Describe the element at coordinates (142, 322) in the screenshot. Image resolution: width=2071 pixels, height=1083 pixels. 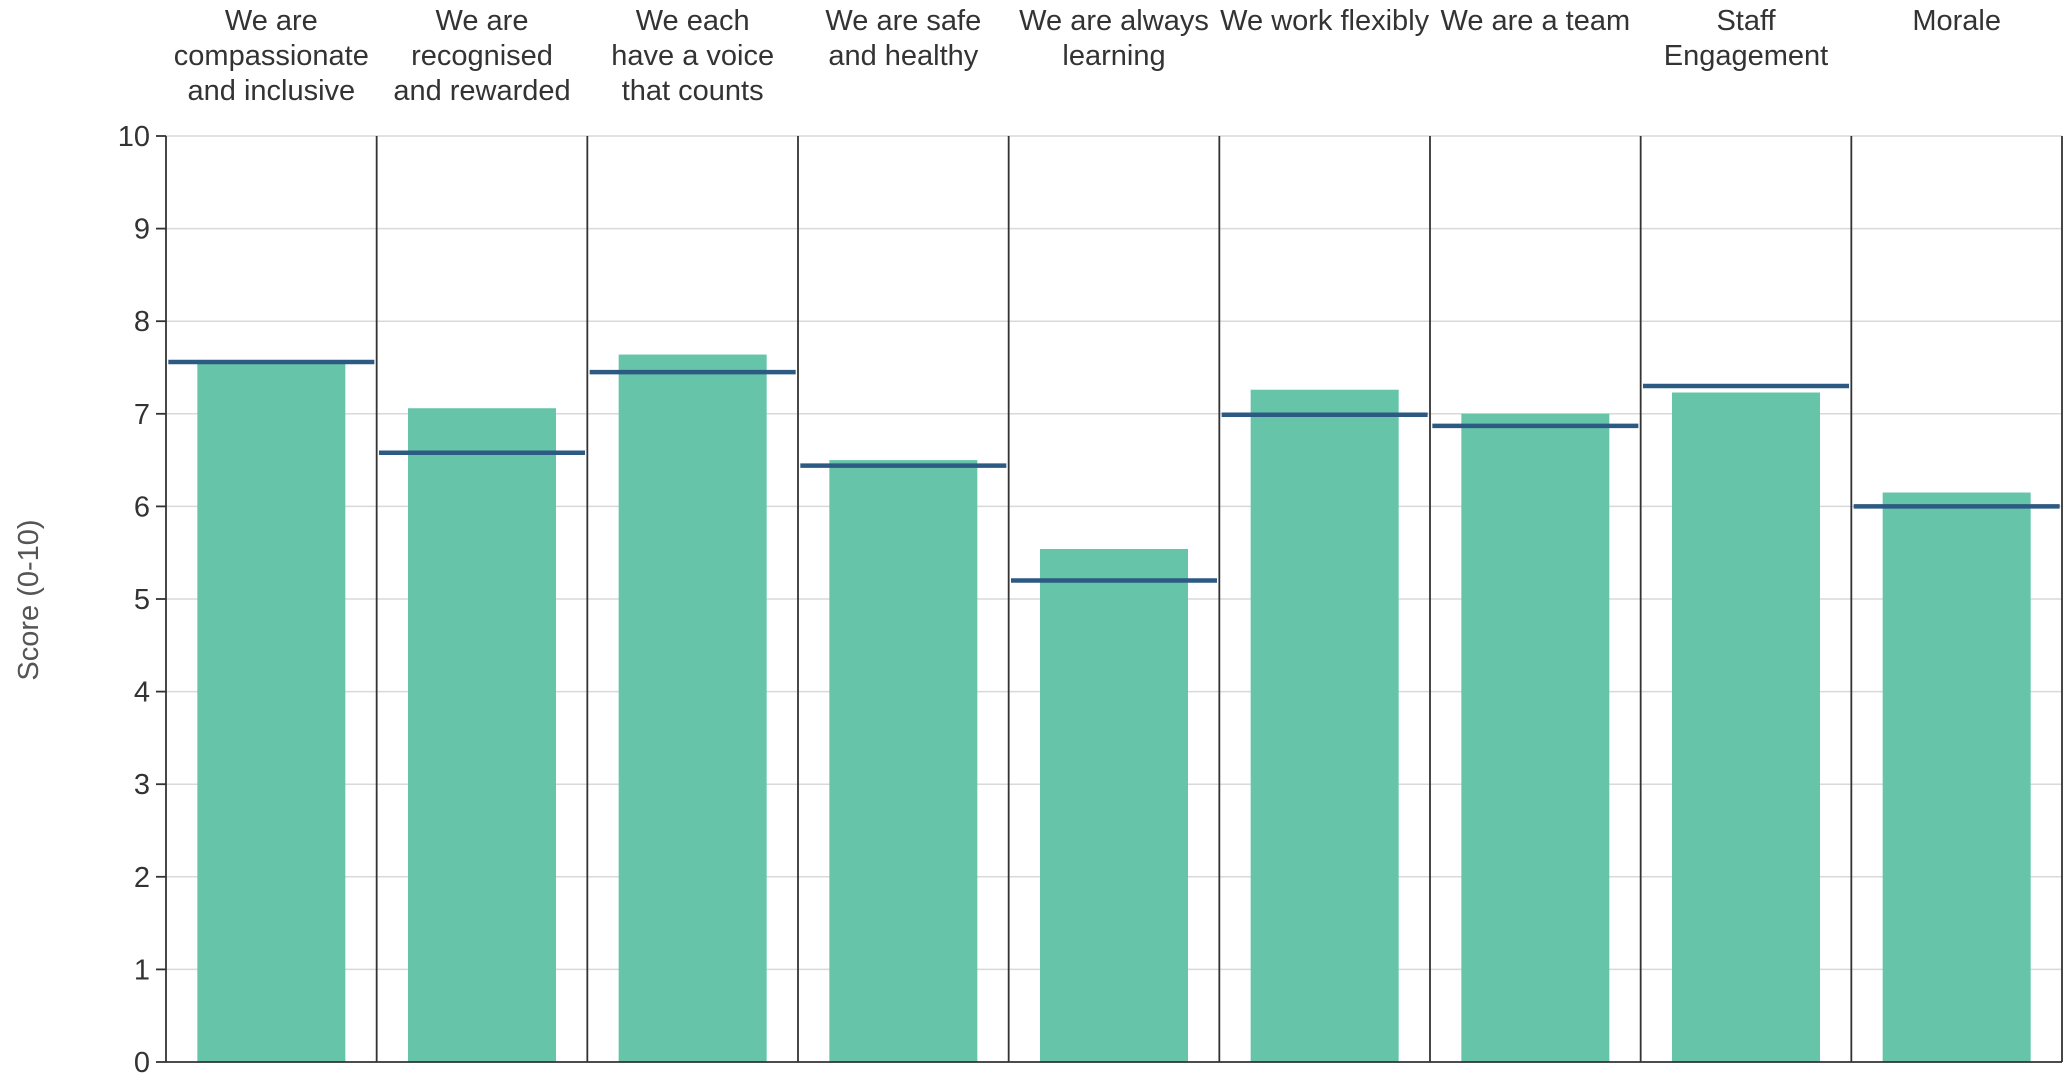
I see `y-tick-label-8: 8` at that location.